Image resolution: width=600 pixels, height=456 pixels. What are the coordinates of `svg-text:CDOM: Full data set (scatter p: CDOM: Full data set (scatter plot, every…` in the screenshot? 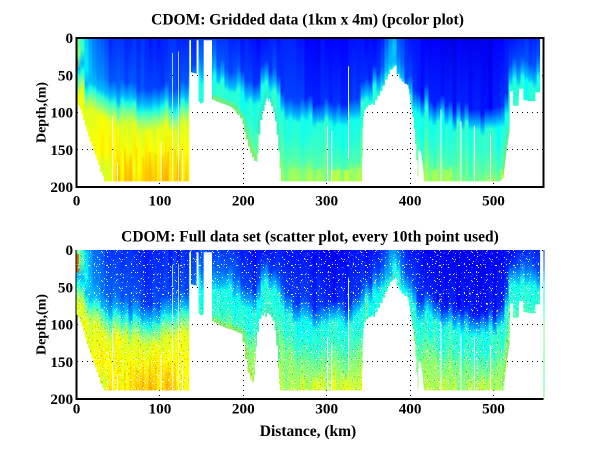 It's located at (310, 237).